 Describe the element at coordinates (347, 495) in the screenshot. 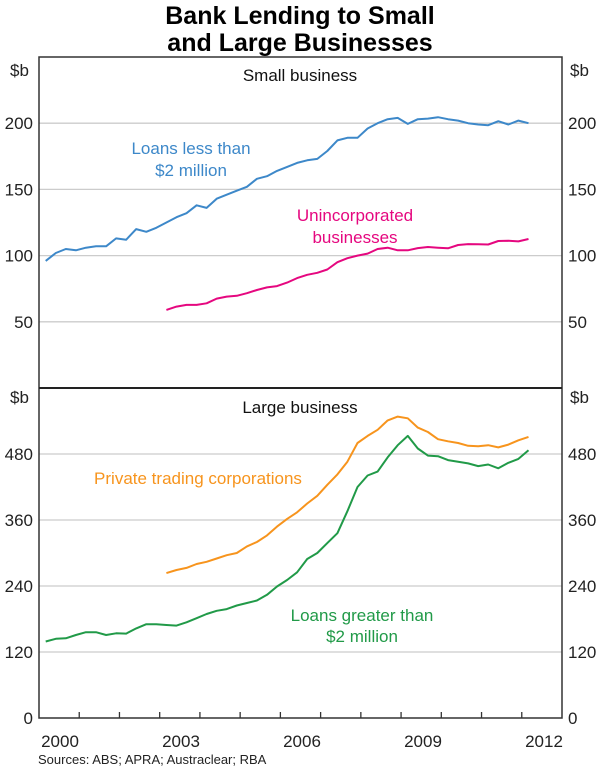

I see `series-line-private-trading-corporations` at that location.